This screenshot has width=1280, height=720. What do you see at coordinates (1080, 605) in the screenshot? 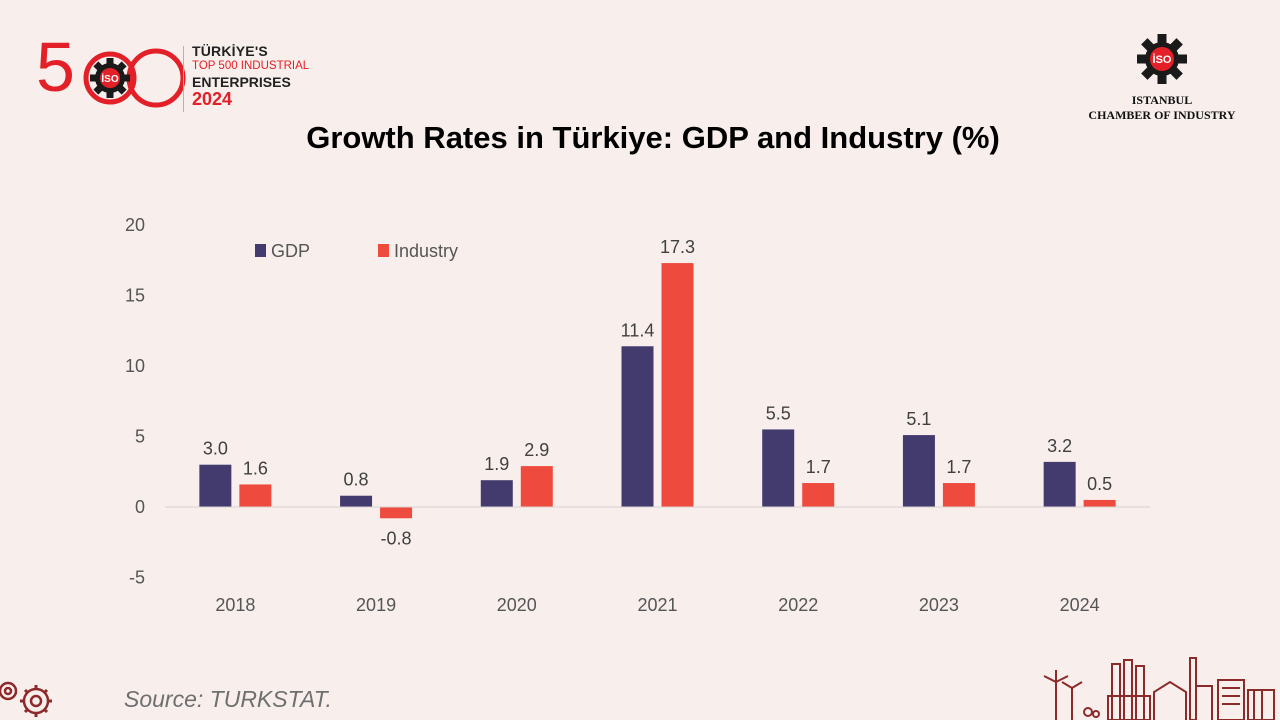
I see `x-tick-label-2024: 2024` at bounding box center [1080, 605].